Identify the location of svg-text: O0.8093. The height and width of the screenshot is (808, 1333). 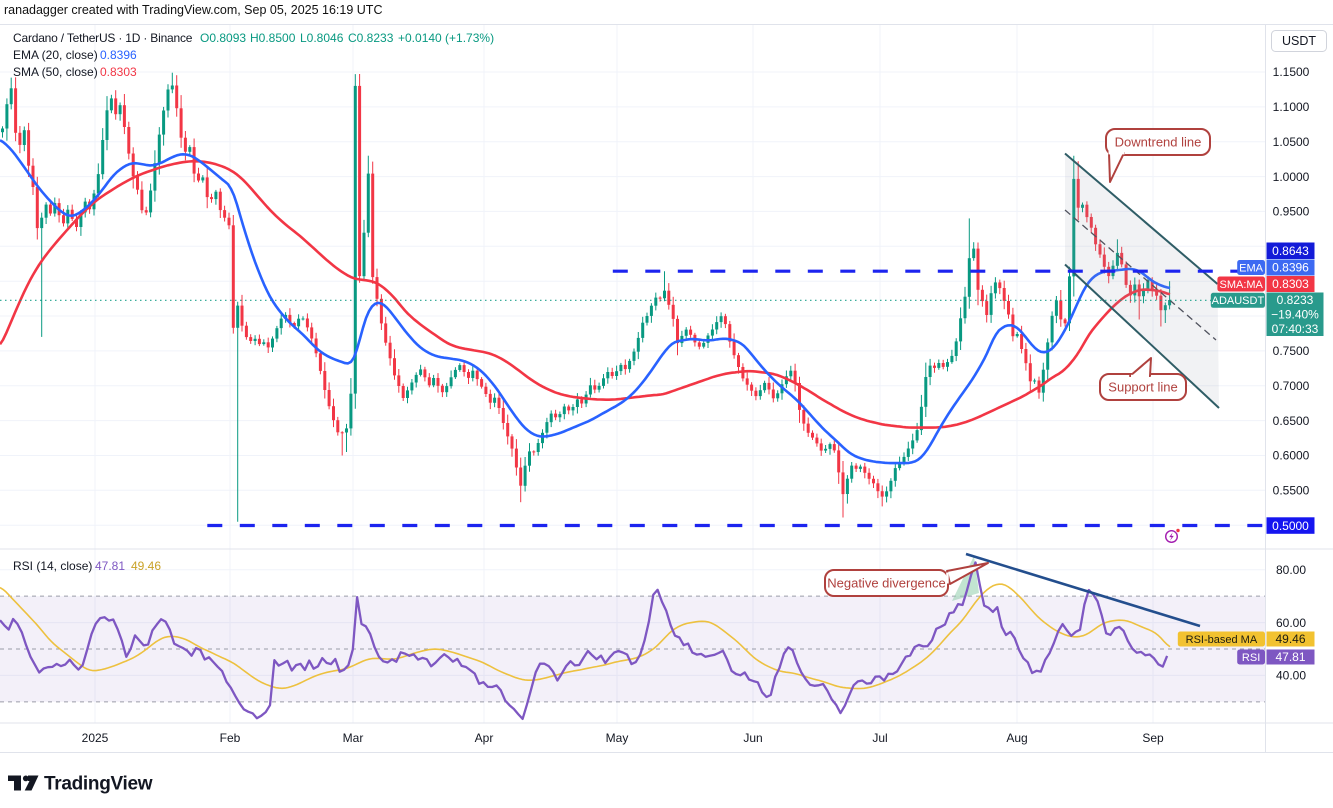
(223, 38).